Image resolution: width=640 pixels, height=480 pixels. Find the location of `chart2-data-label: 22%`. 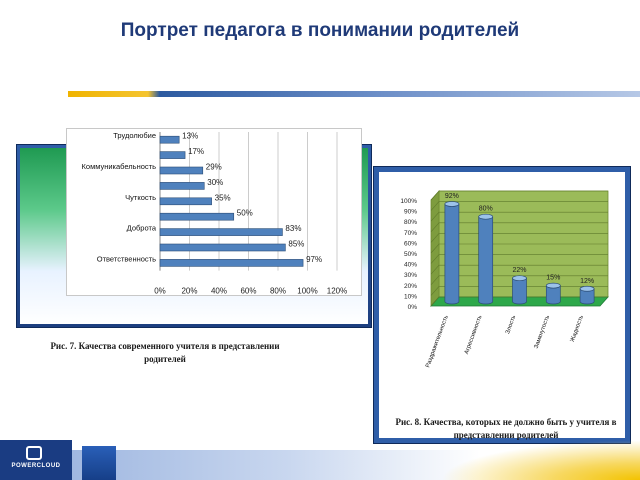

chart2-data-label: 22% is located at coordinates (519, 270).